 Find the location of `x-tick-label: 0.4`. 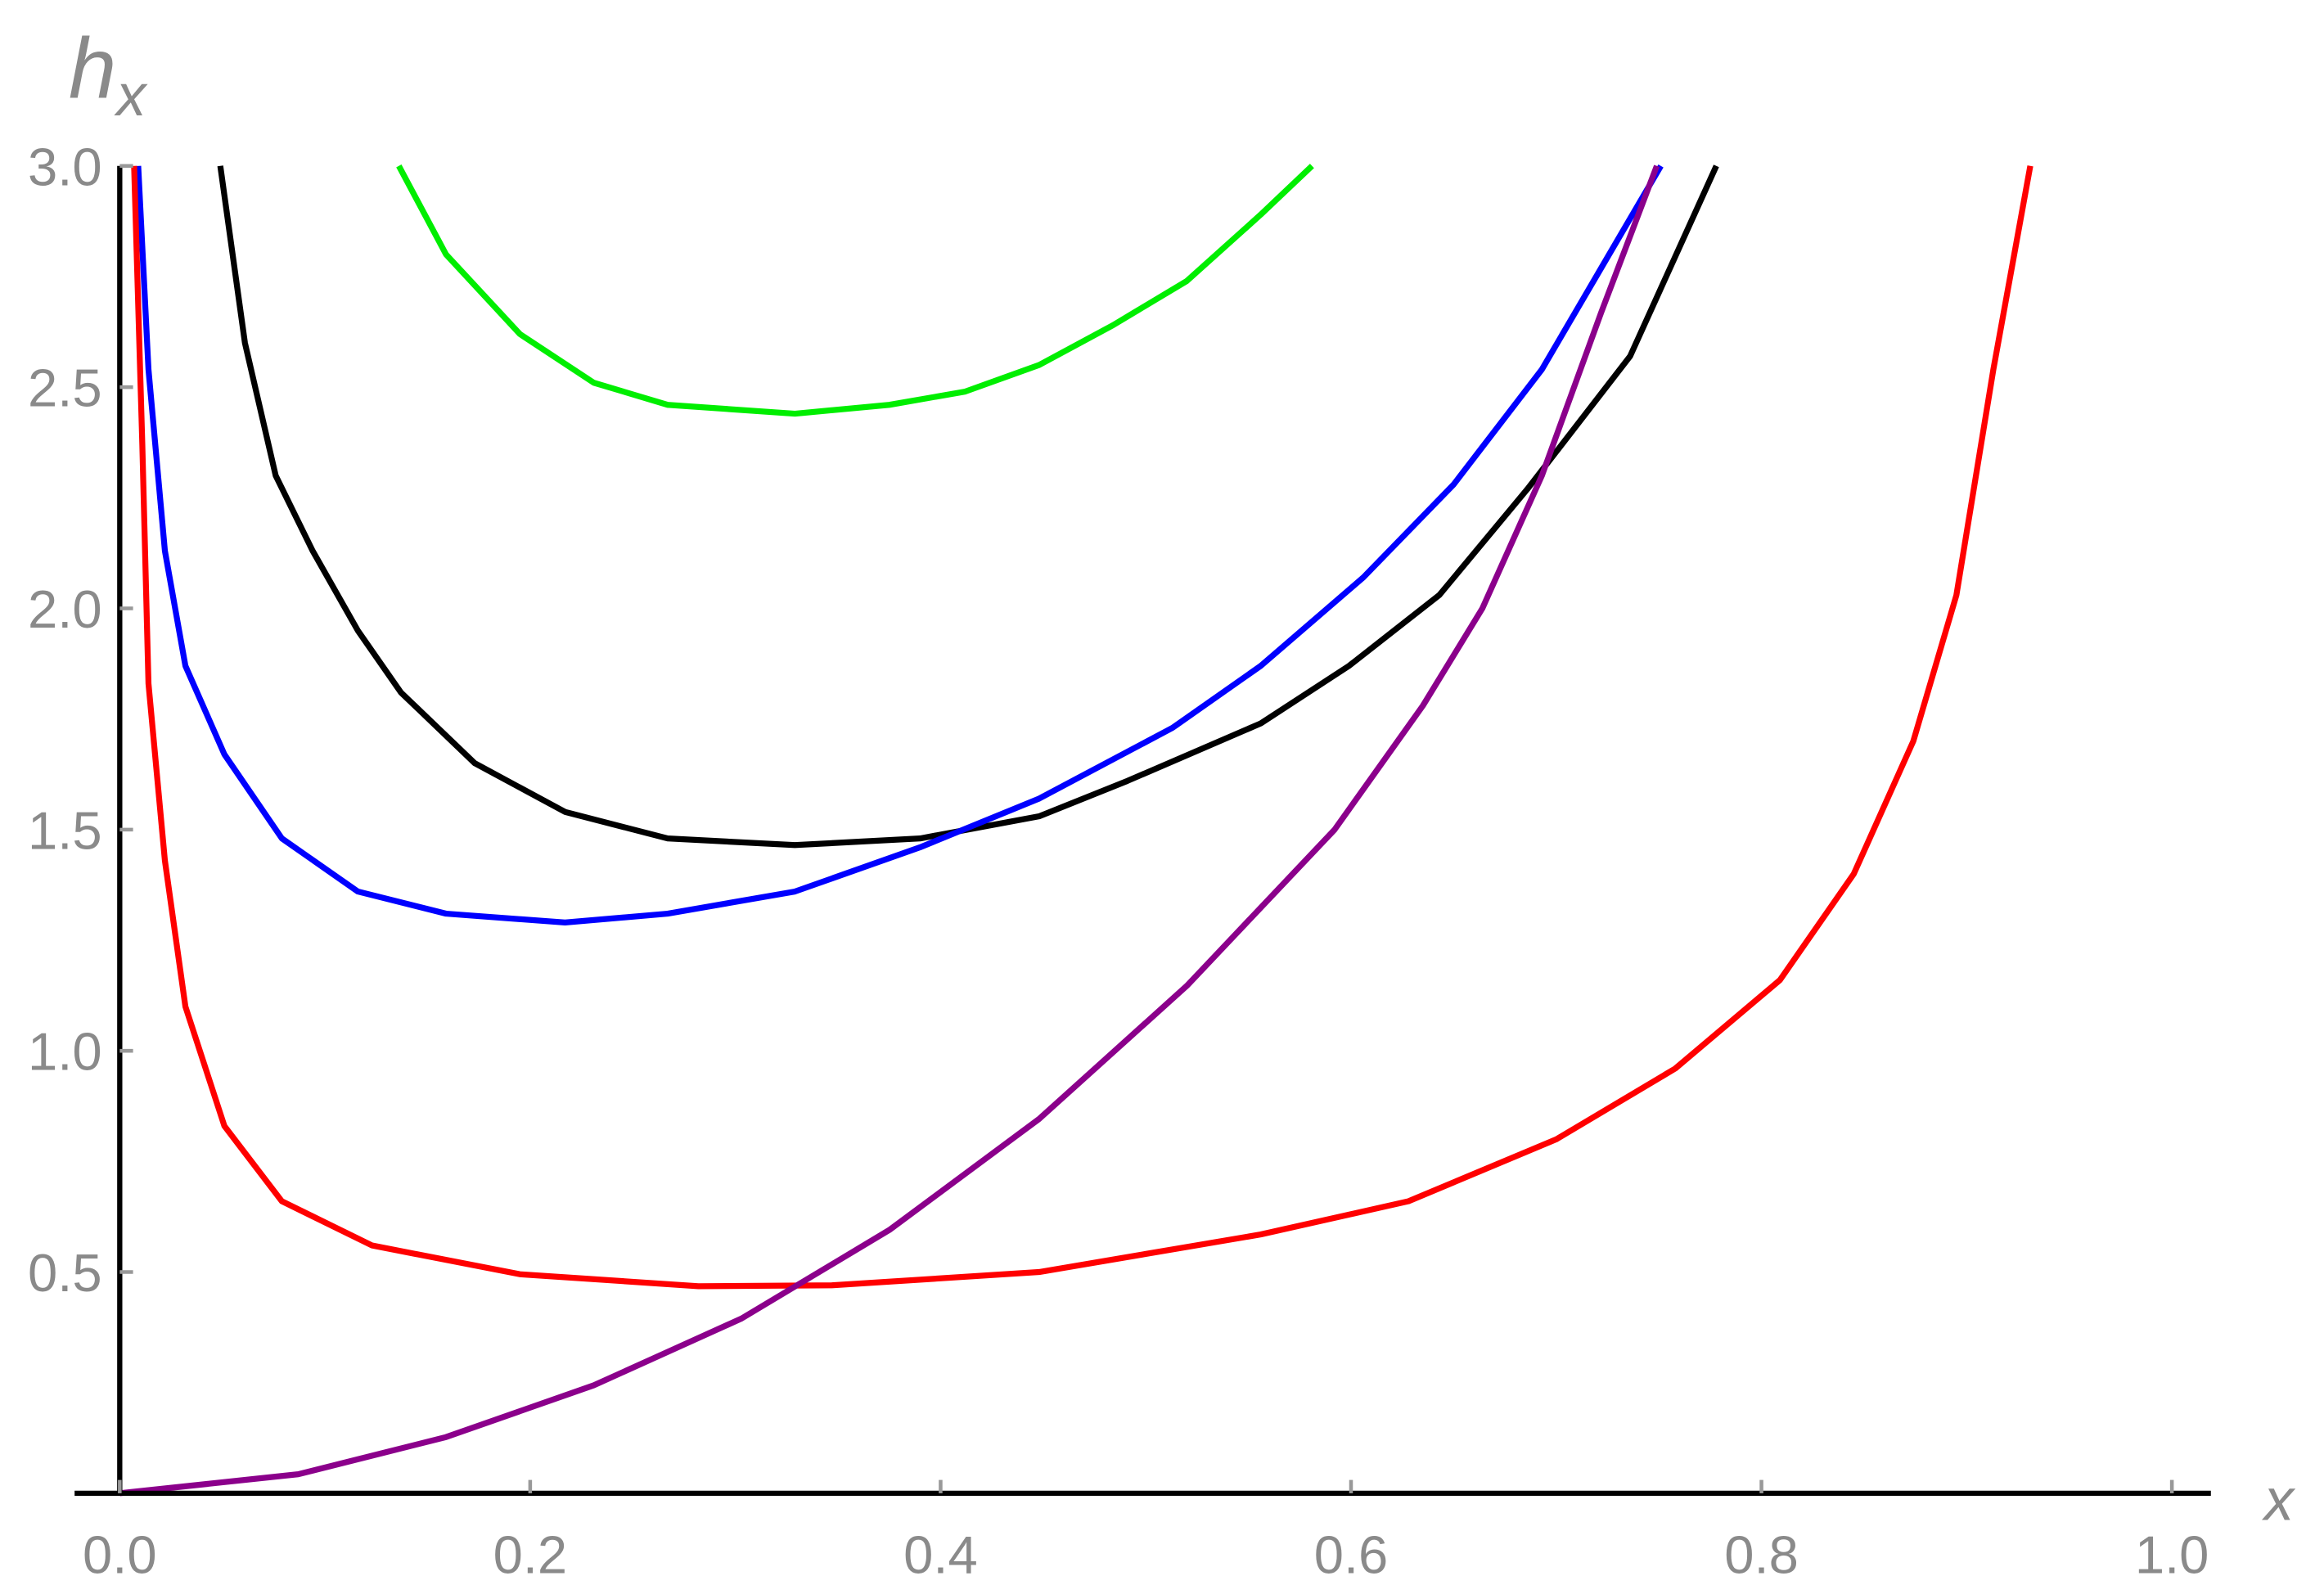

x-tick-label: 0.4 is located at coordinates (941, 1555).